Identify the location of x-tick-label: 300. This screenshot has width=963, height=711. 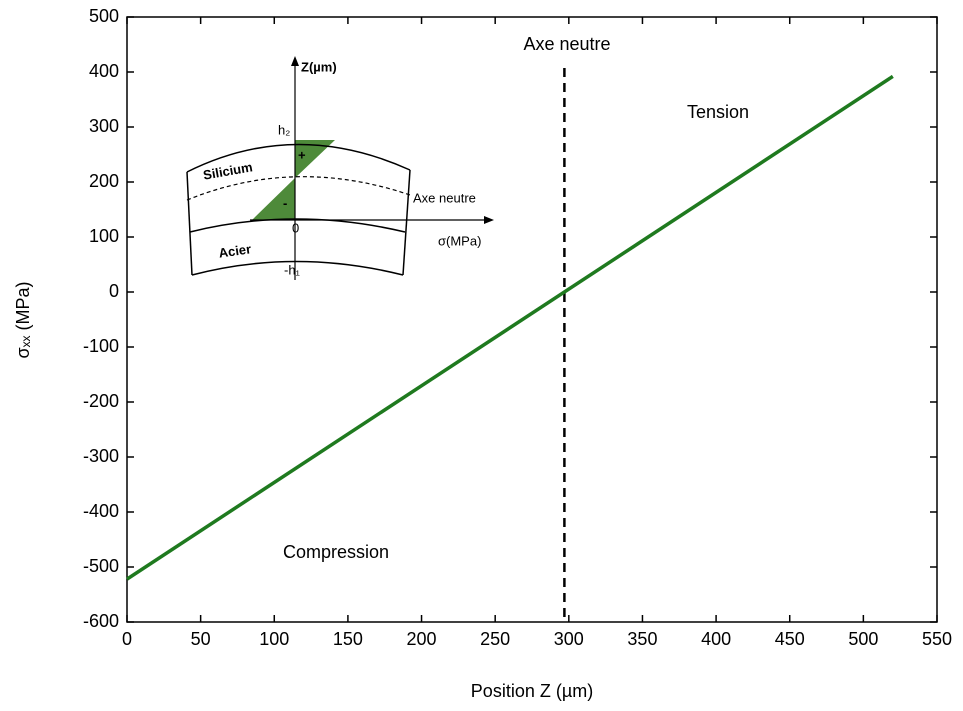
(569, 639).